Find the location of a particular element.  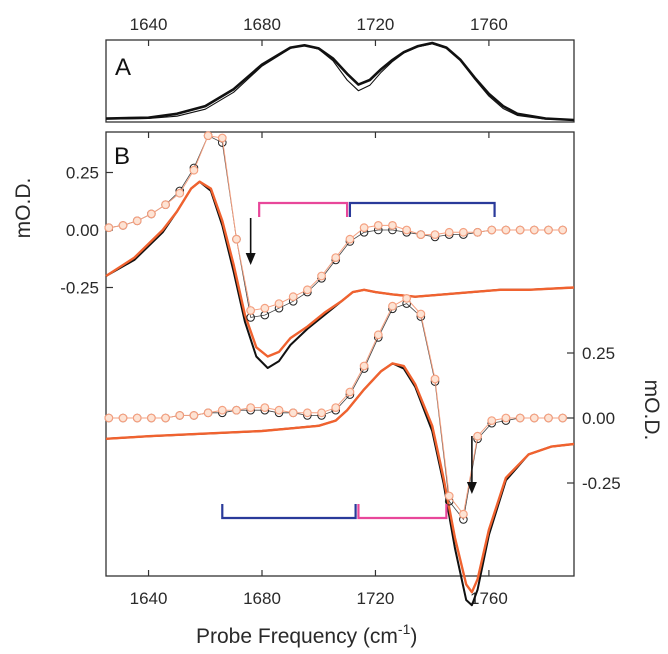

y-tick-label-left: 0.25 is located at coordinates (82, 173).